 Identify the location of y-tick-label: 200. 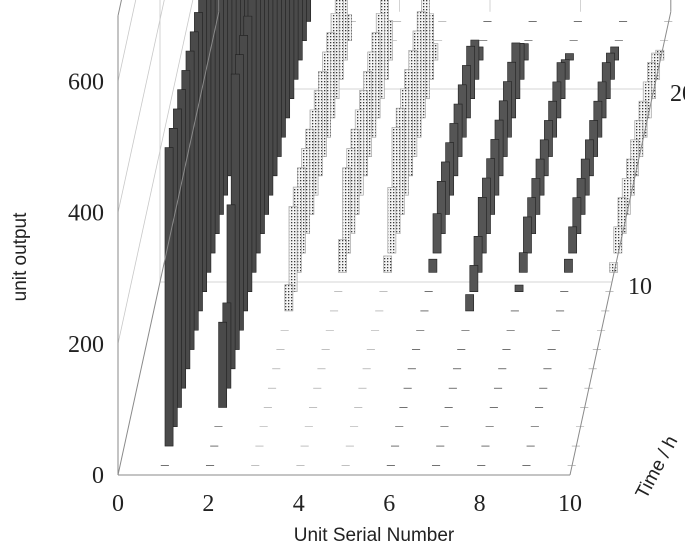
(86, 345).